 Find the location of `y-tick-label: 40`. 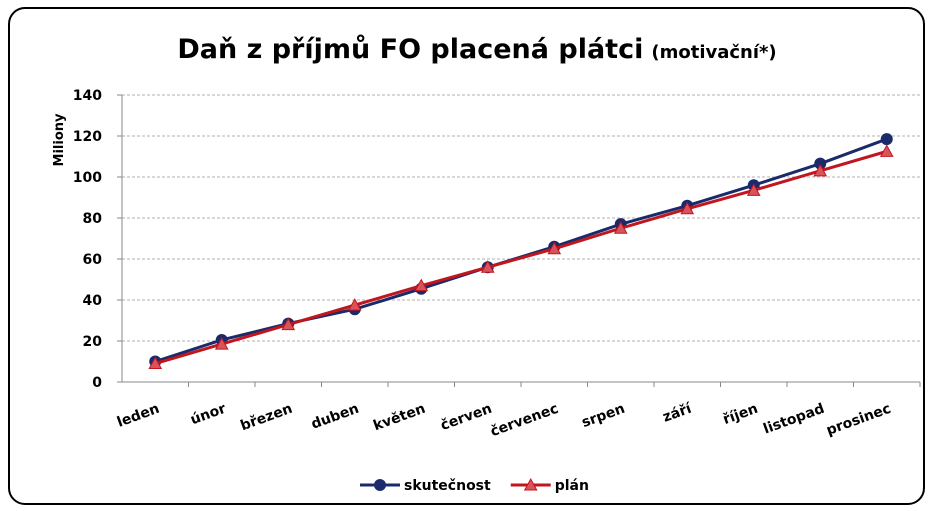

y-tick-label: 40 is located at coordinates (93, 301).